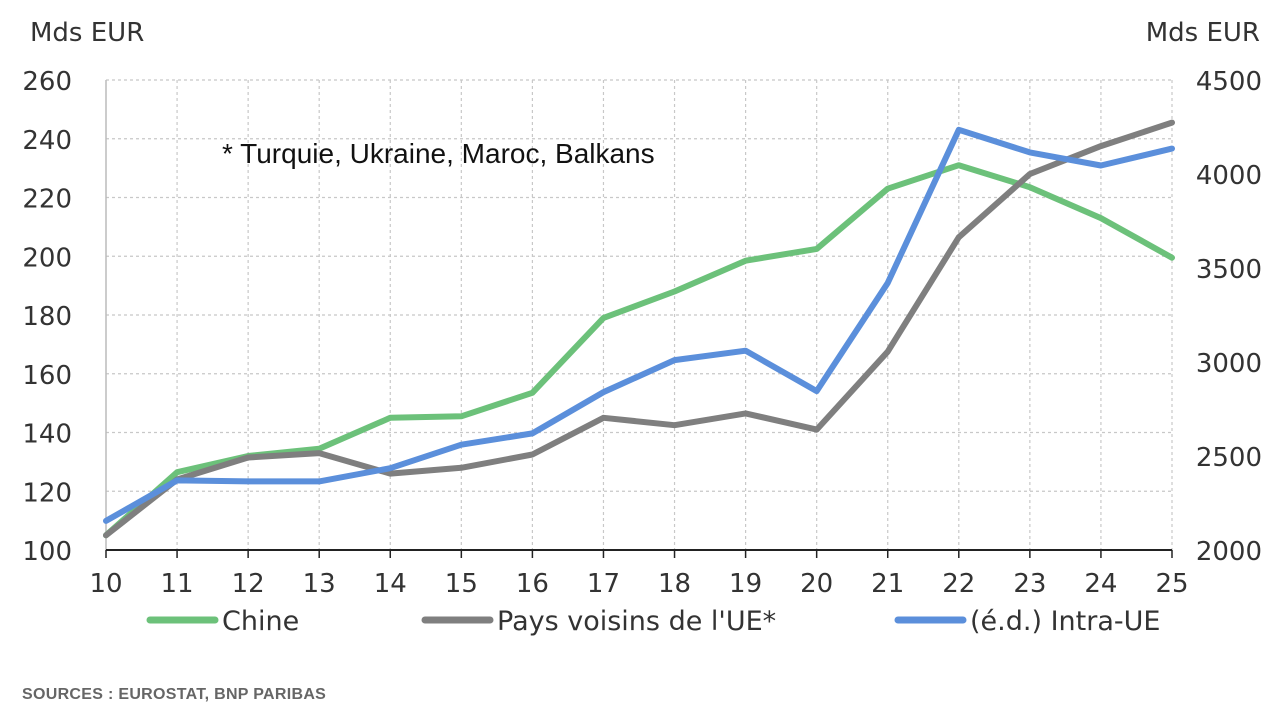 The height and width of the screenshot is (714, 1280). I want to click on y-right-tick-label: 3500, so click(1229, 270).